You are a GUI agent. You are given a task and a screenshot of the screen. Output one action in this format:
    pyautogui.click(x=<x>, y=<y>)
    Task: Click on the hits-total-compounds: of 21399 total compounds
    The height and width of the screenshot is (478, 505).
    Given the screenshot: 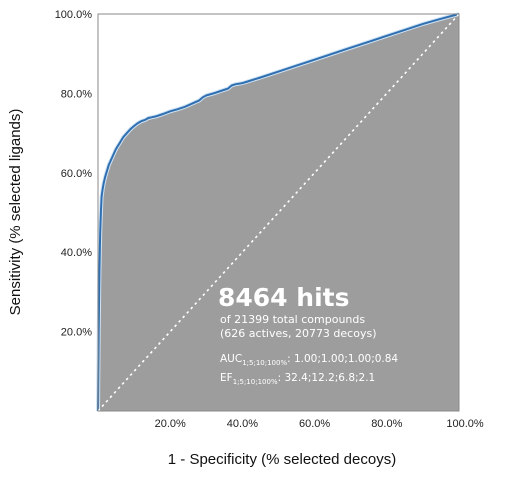 What is the action you would take?
    pyautogui.click(x=292, y=319)
    